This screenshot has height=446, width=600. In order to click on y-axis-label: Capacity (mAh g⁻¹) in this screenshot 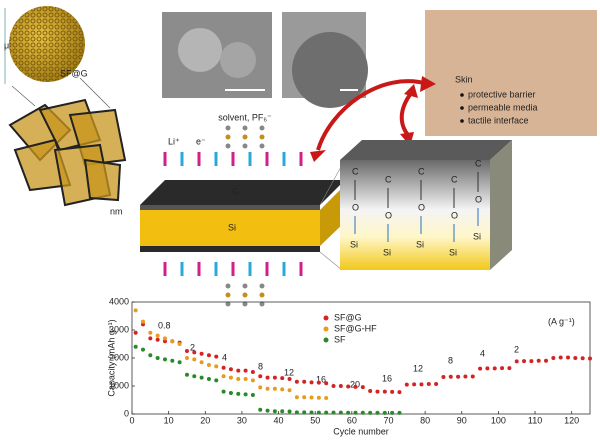, I will do `click(111, 357)`.